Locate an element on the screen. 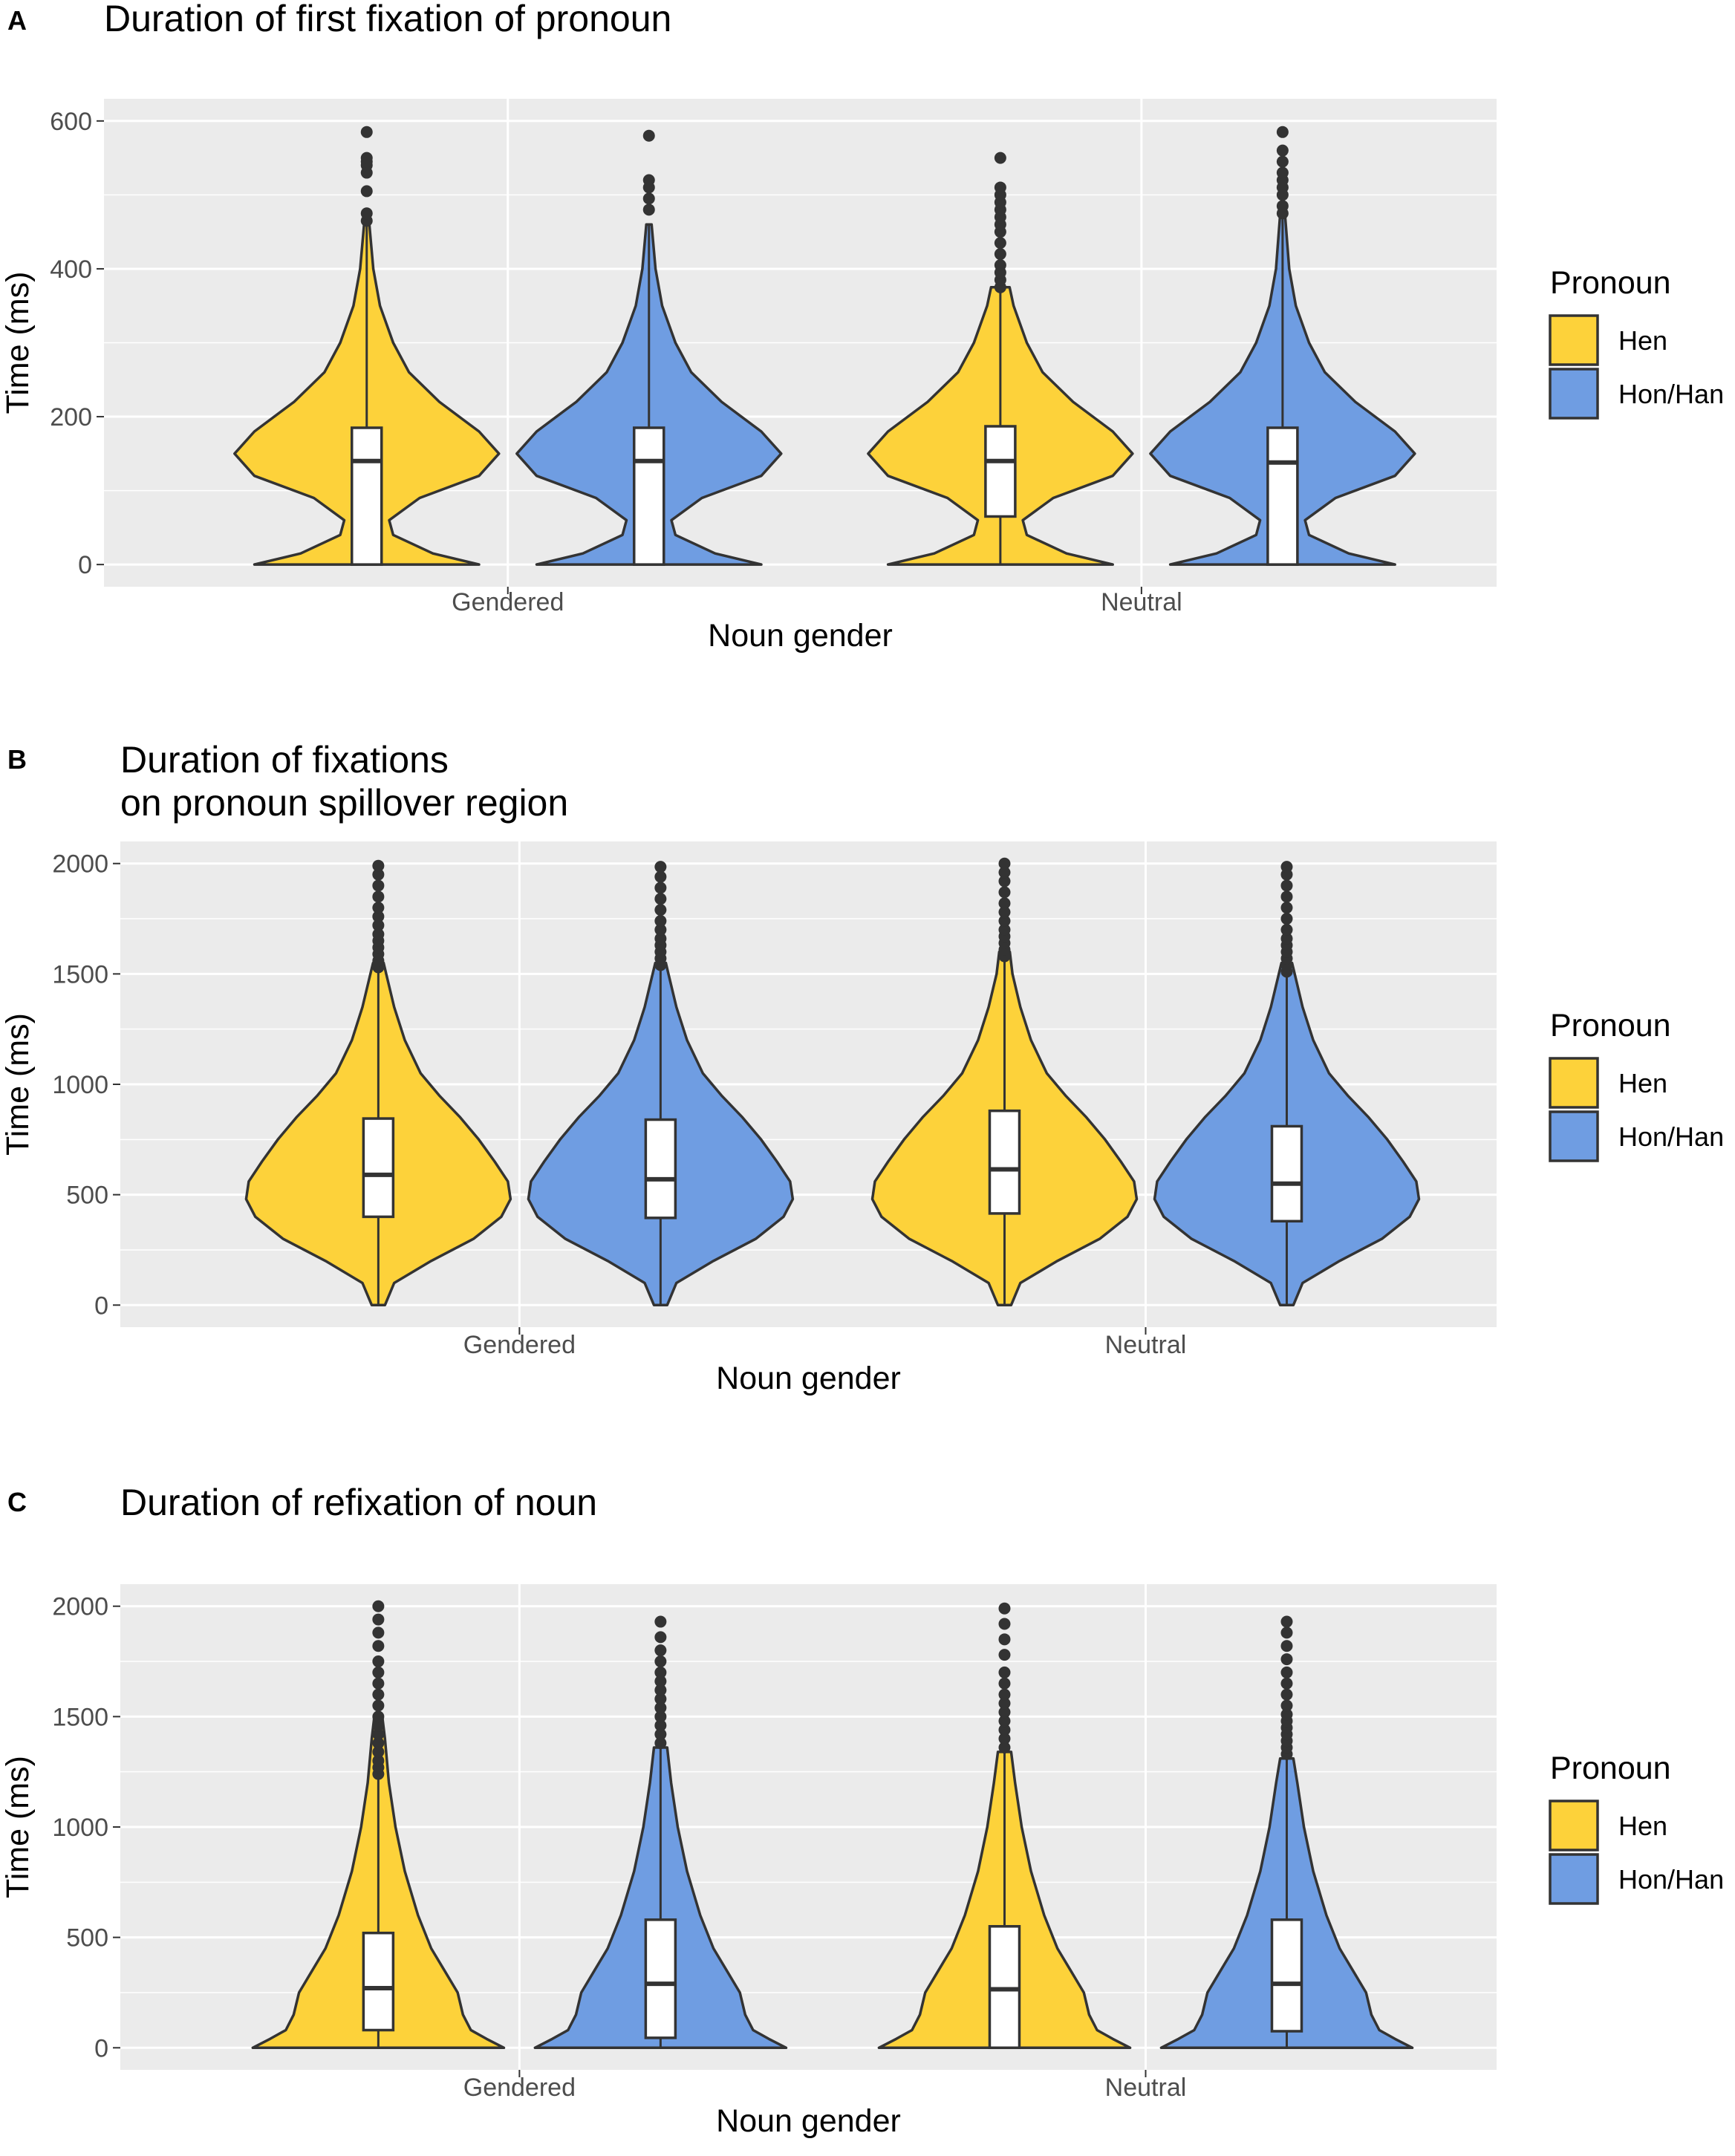 The width and height of the screenshot is (1735, 2156). y-tick-label: 2000 is located at coordinates (80, 864).